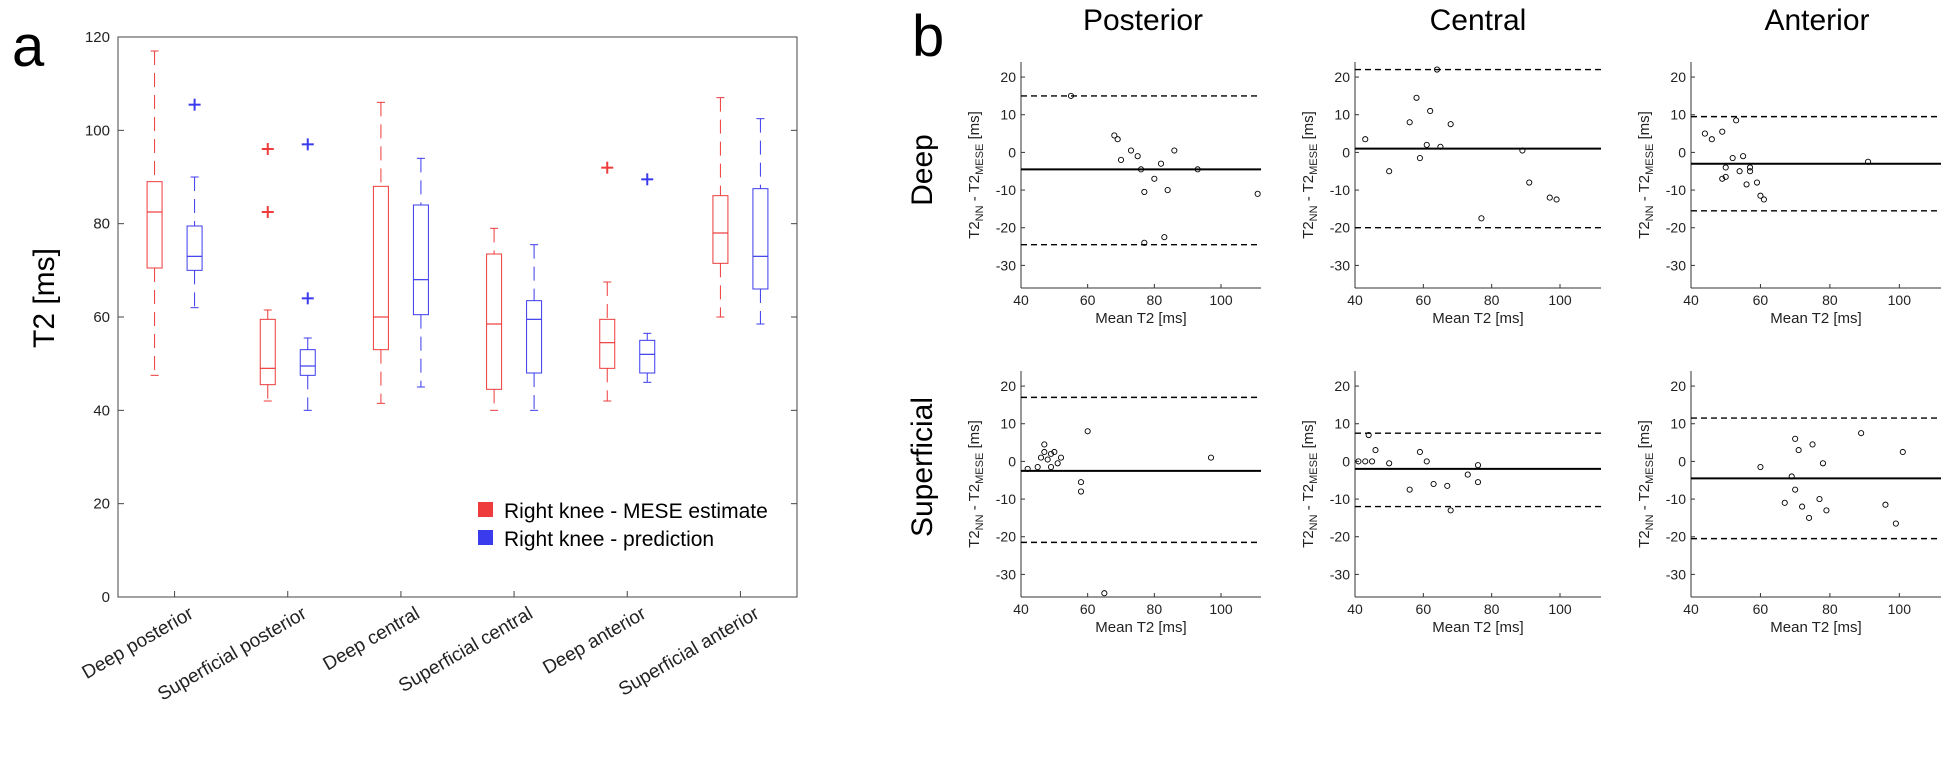  What do you see at coordinates (1340, 190) in the screenshot?
I see `ba-deep-central-y-tick-label: -10` at bounding box center [1340, 190].